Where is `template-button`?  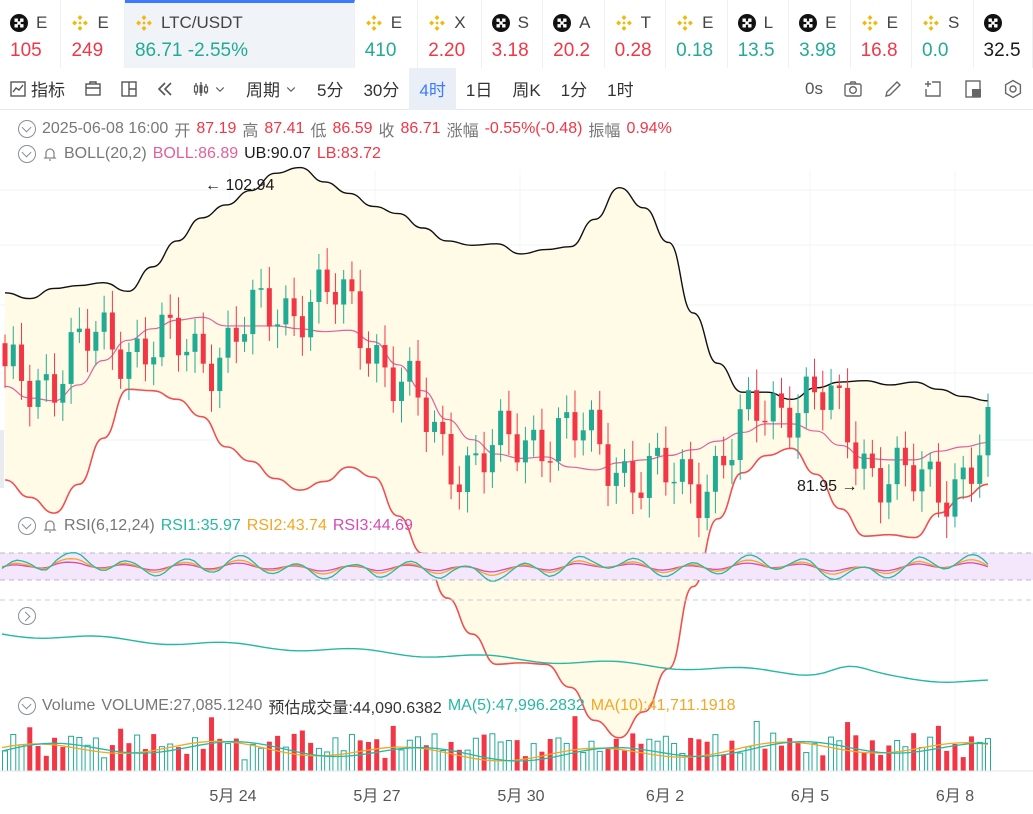 template-button is located at coordinates (93, 89).